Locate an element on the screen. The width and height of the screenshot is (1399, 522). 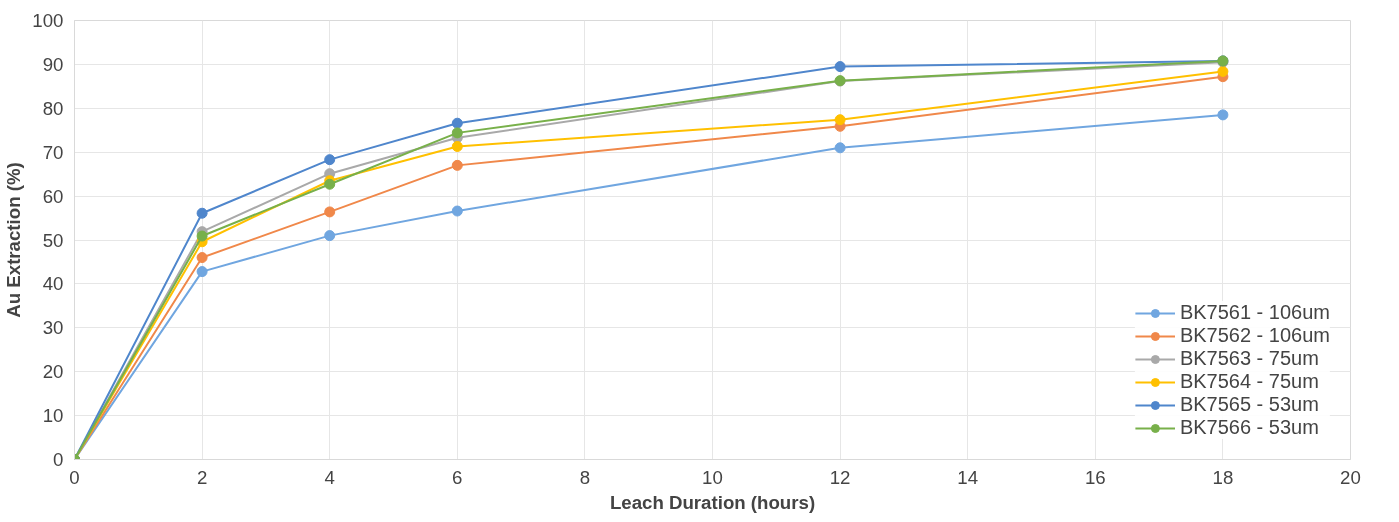
legend-label: BK7563 - 75um is located at coordinates (1249, 358).